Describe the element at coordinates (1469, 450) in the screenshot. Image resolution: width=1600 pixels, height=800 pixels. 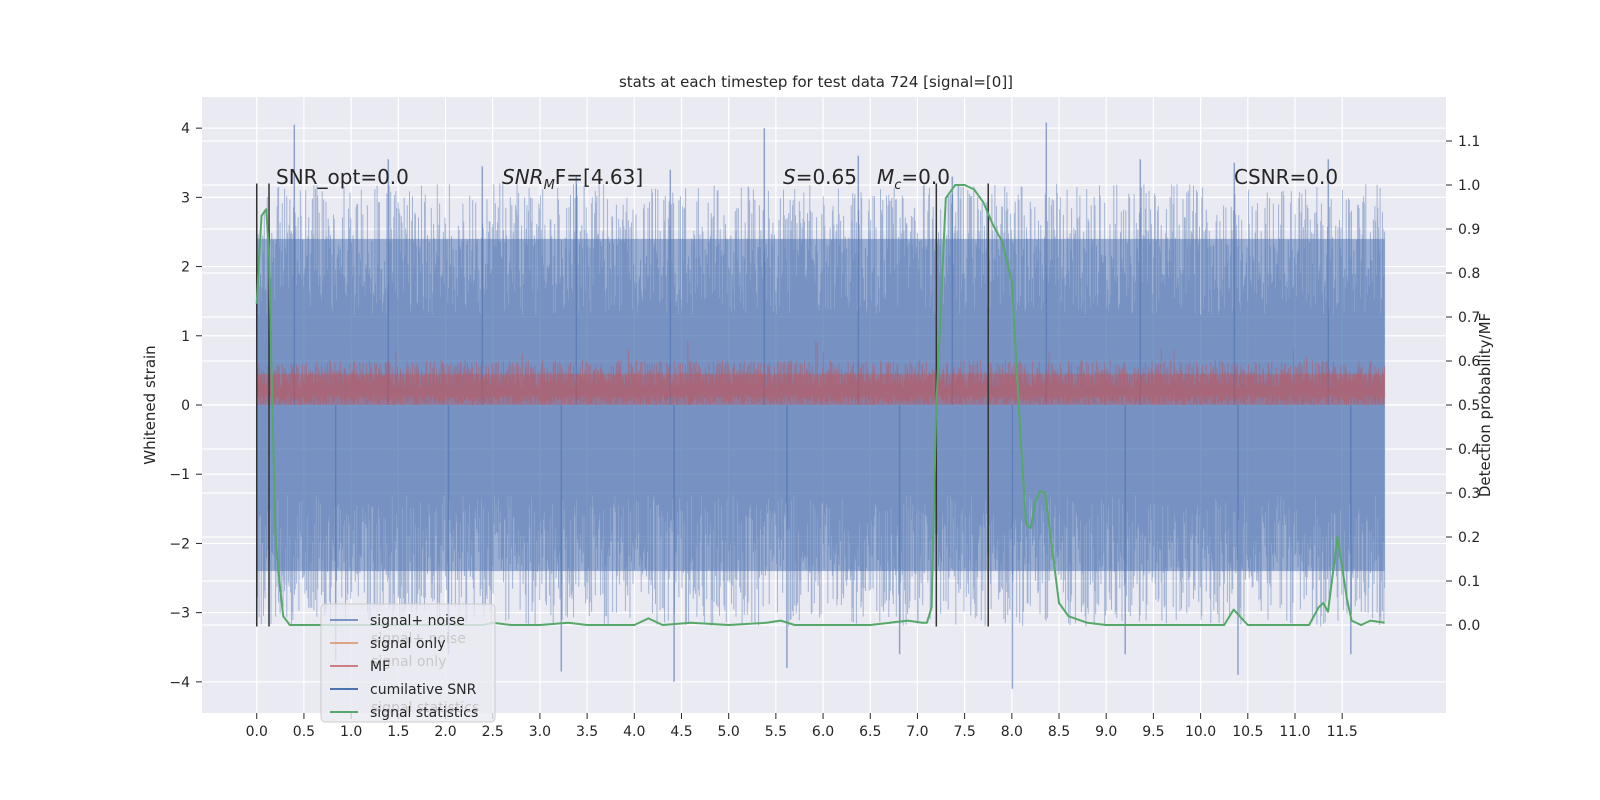
I see `y-right-tick-label: 0.4` at that location.